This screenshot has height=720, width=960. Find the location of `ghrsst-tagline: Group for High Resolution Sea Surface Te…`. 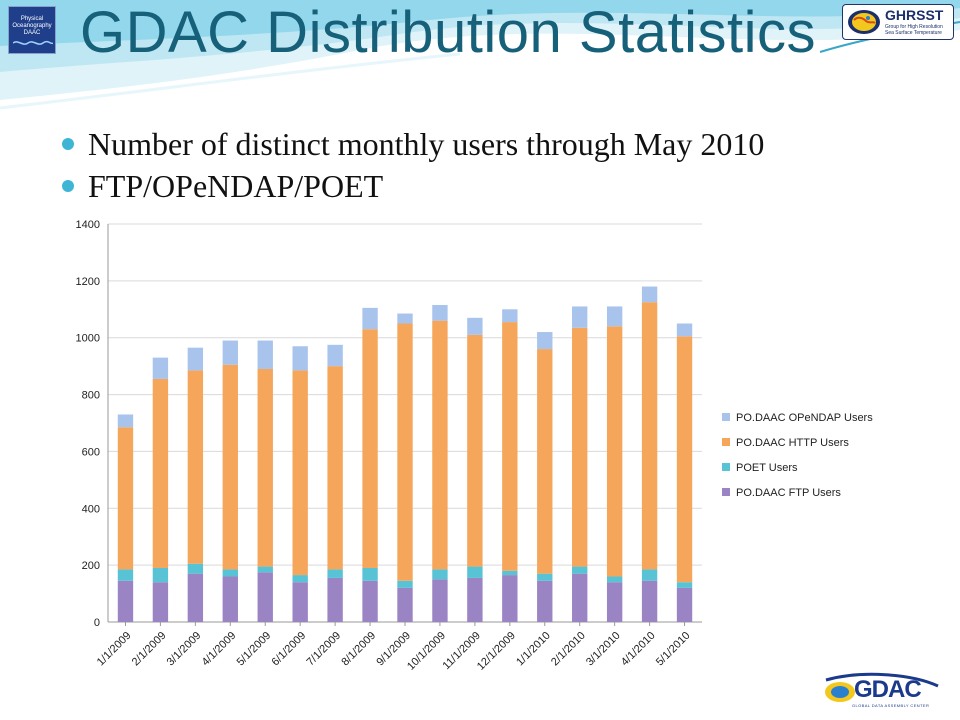

ghrsst-tagline: Group for High Resolution Sea Surface Te… is located at coordinates (914, 30).